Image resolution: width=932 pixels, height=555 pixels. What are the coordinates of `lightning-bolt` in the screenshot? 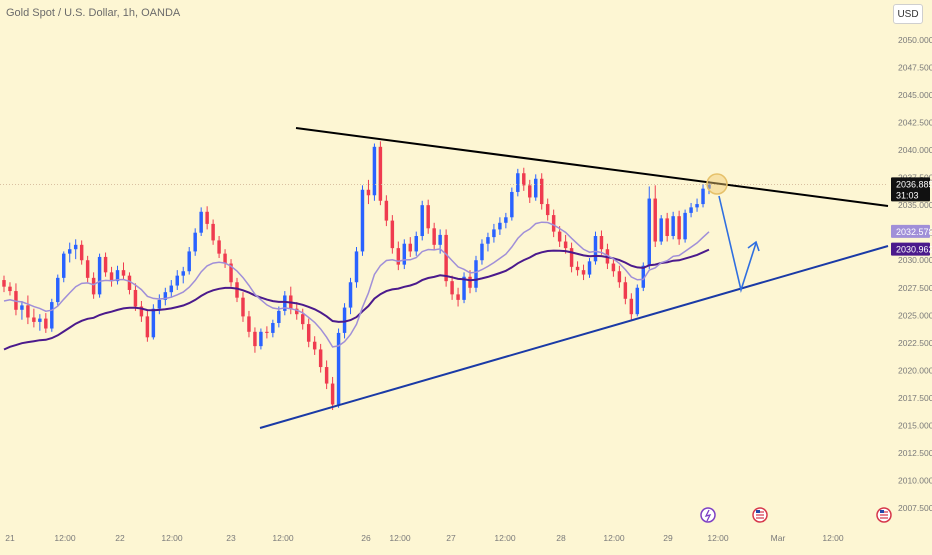 It's located at (708, 515).